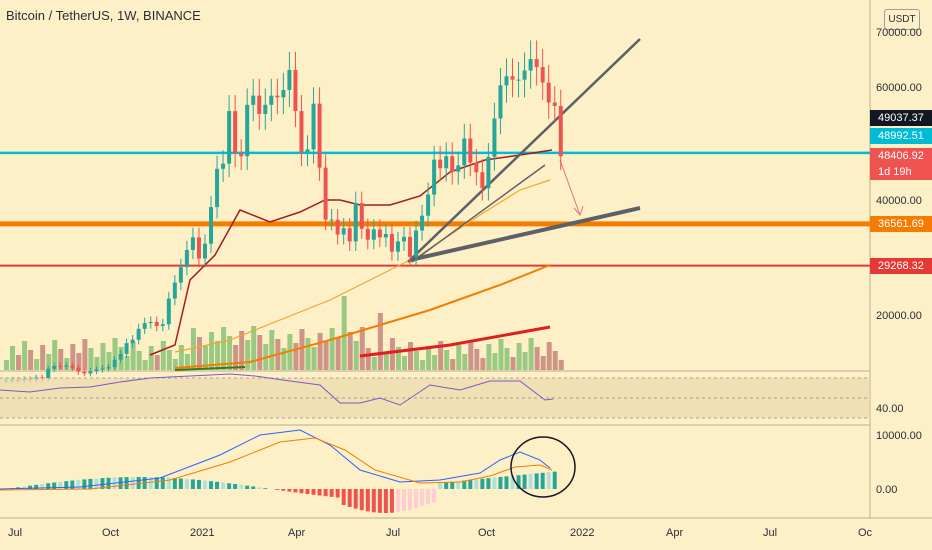 This screenshot has width=932, height=550. What do you see at coordinates (362, 316) in the screenshot?
I see `ma-line-orange` at bounding box center [362, 316].